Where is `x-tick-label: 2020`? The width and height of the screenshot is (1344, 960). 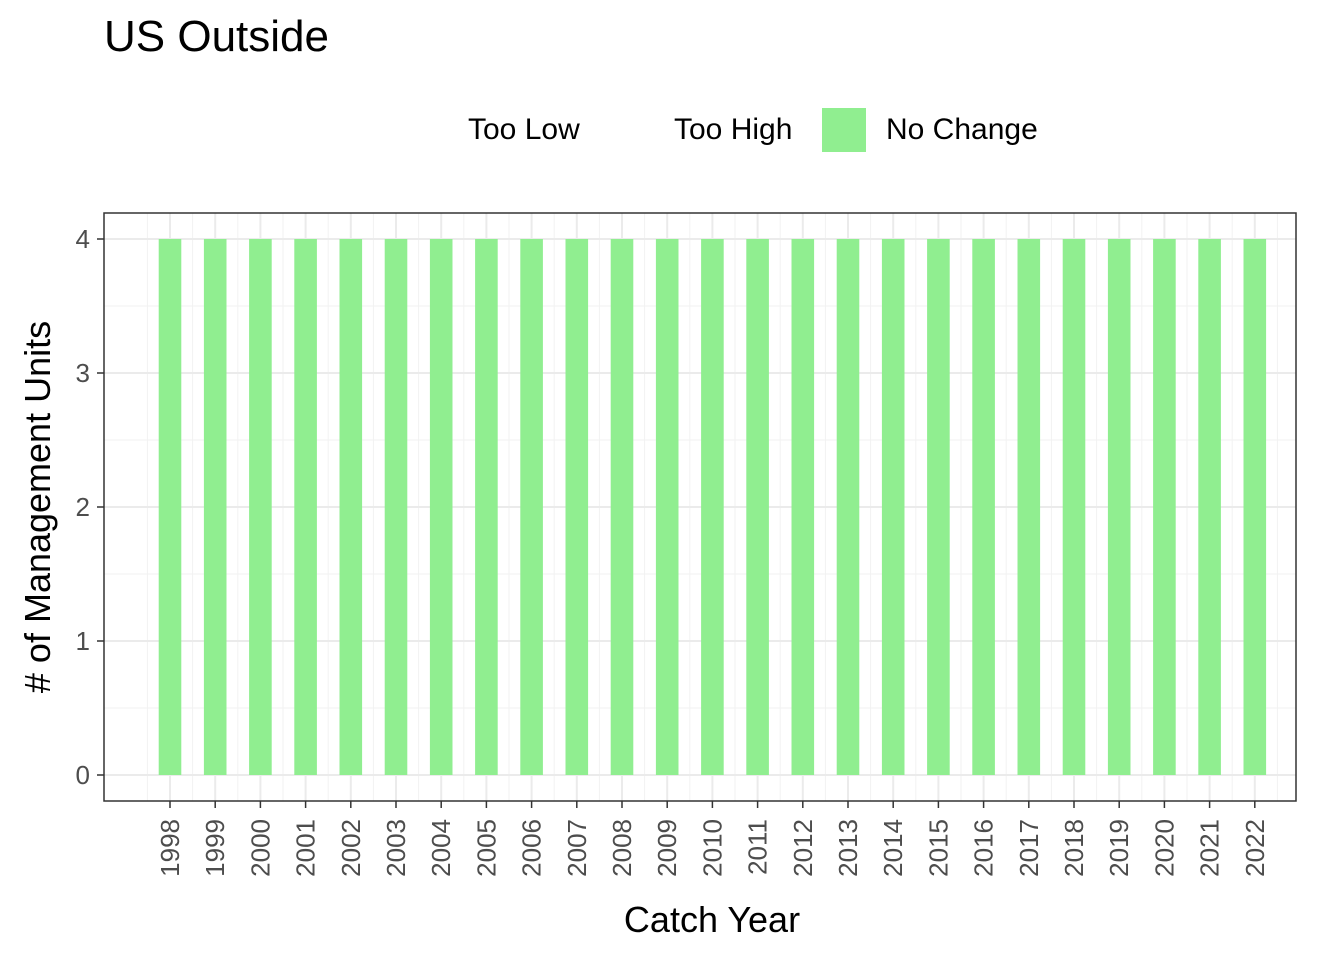 x-tick-label: 2020 is located at coordinates (1164, 848).